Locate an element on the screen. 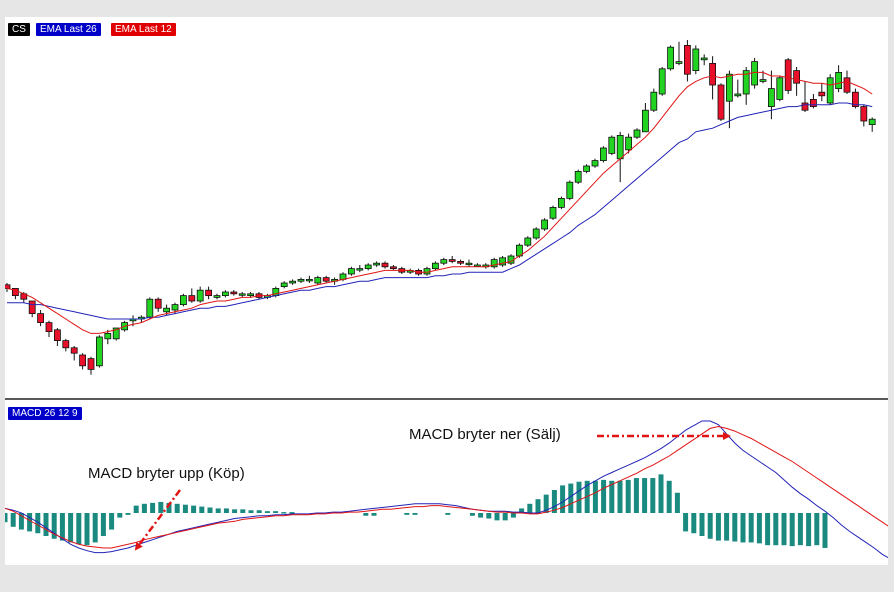 This screenshot has height=592, width=894. annotation-buy: MACD bryter upp (Köp) is located at coordinates (166, 473).